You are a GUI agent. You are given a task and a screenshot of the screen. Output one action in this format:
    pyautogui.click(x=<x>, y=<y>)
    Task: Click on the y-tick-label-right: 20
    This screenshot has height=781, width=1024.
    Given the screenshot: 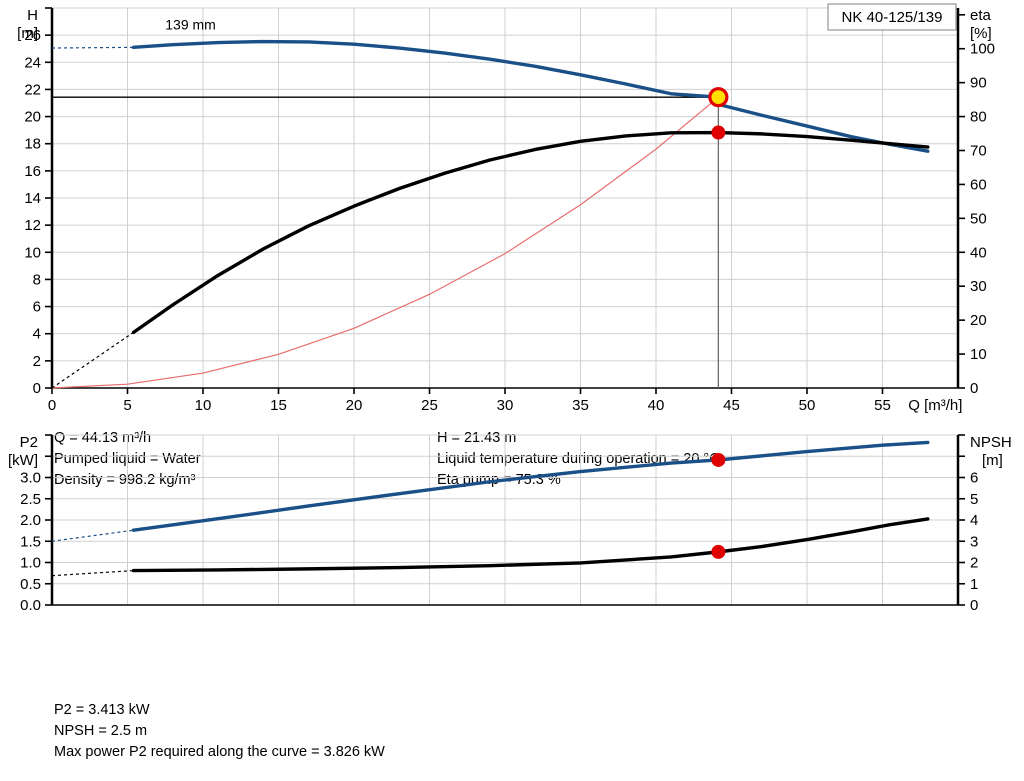 What is the action you would take?
    pyautogui.click(x=978, y=320)
    